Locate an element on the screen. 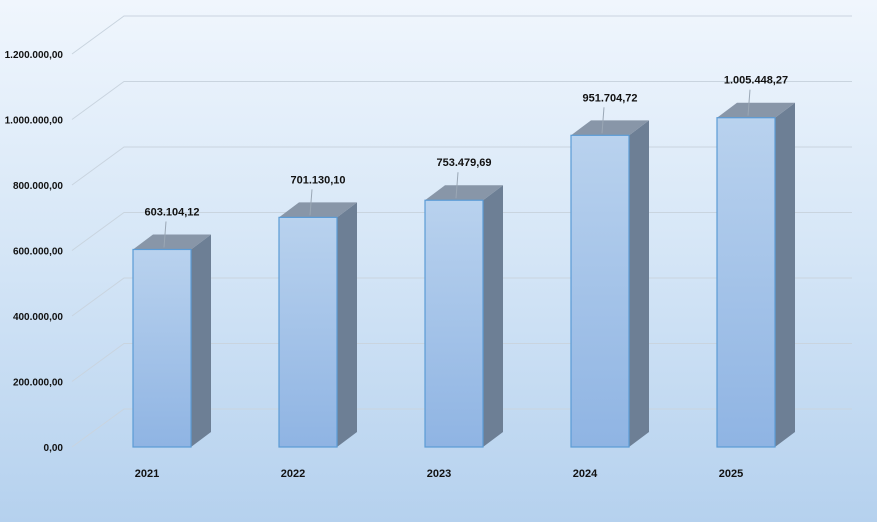 The image size is (877, 522). y-tick-label: 200.000,00 is located at coordinates (38, 383).